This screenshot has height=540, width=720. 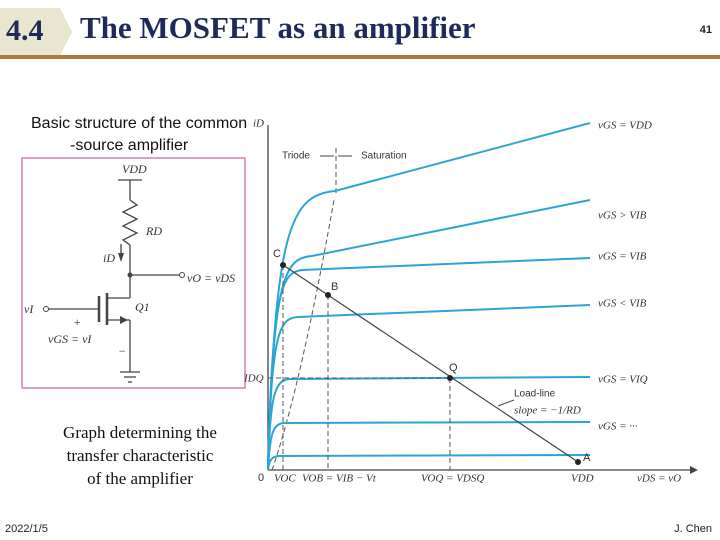 I want to click on section-number: 4.4, so click(x=25, y=30).